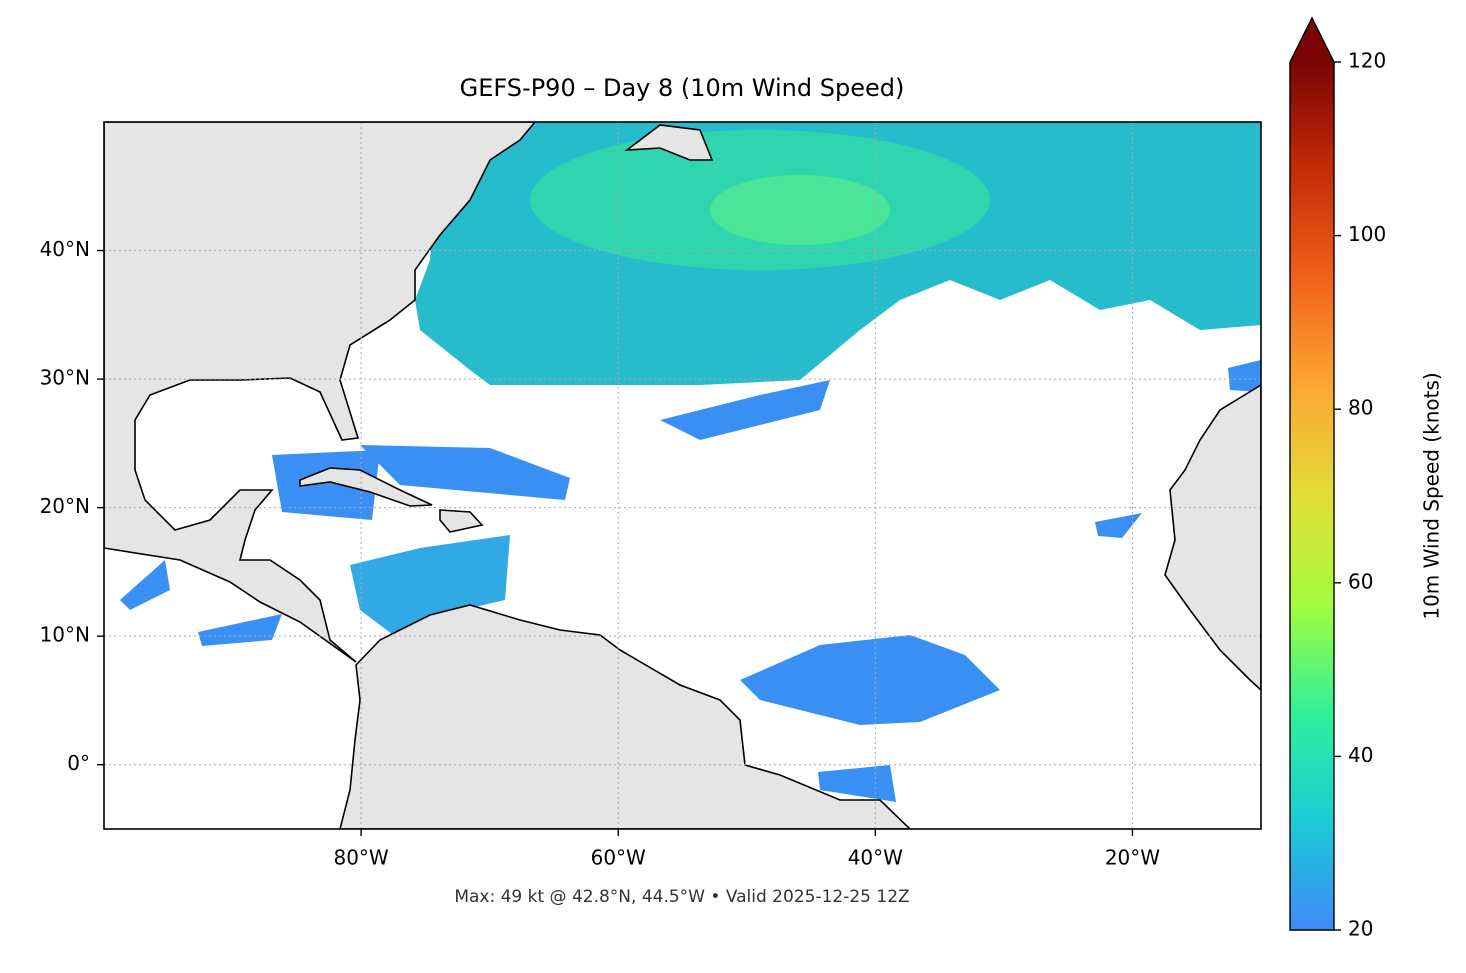 The height and width of the screenshot is (973, 1466). I want to click on colorbar-tick-label: 60, so click(1360, 581).